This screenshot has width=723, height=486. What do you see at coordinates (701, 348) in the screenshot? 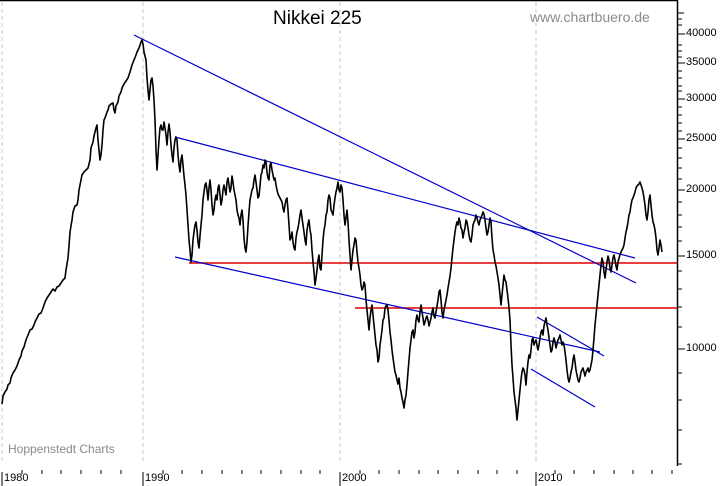
I see `y-tick-label-10000: 10000` at bounding box center [701, 348].